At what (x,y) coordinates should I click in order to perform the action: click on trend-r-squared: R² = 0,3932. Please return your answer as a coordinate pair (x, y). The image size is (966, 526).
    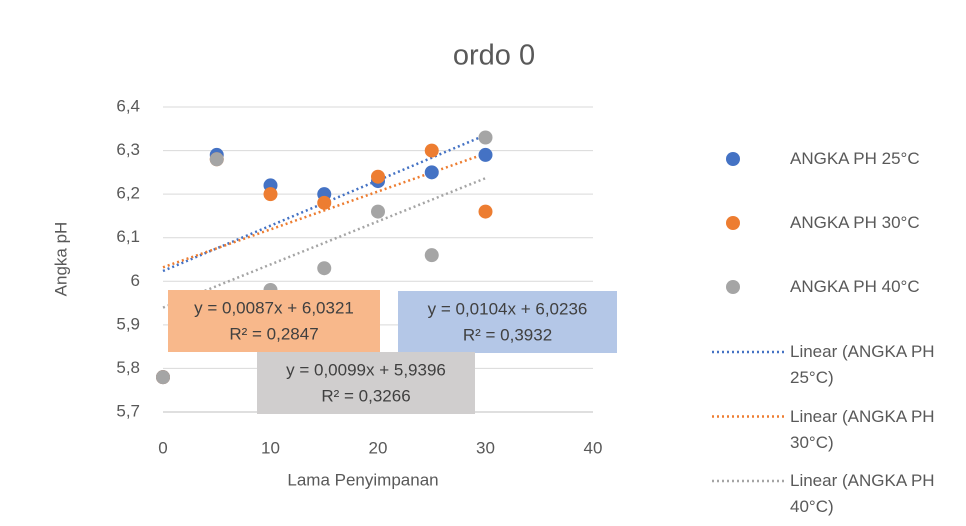
    Looking at the image, I should click on (507, 334).